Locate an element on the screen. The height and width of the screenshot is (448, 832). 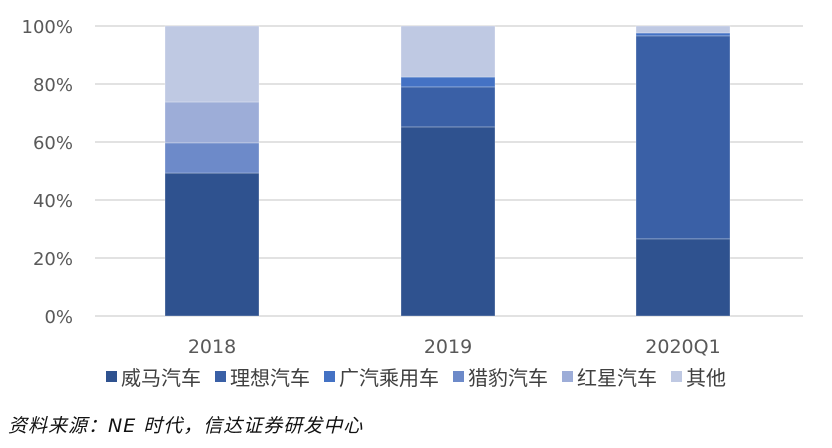
legend-label: 威马汽车 is located at coordinates (161, 378).